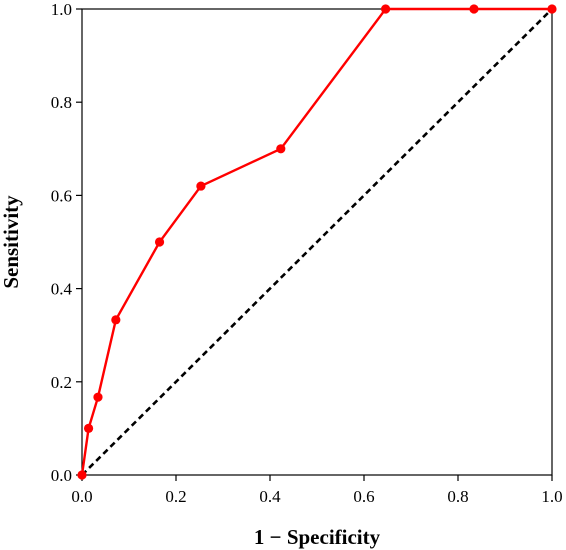  What do you see at coordinates (175, 496) in the screenshot?
I see `x-tick-label: 0.2` at bounding box center [175, 496].